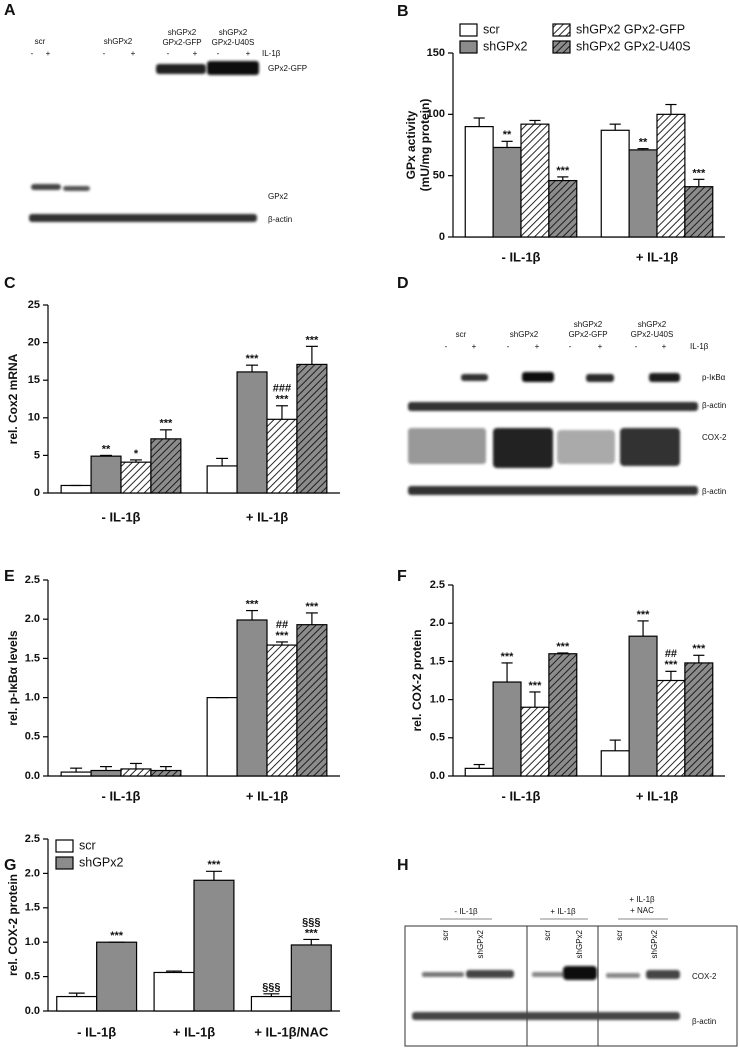 Image resolution: width=740 pixels, height=1057 pixels. I want to click on panel-letter: D, so click(403, 283).